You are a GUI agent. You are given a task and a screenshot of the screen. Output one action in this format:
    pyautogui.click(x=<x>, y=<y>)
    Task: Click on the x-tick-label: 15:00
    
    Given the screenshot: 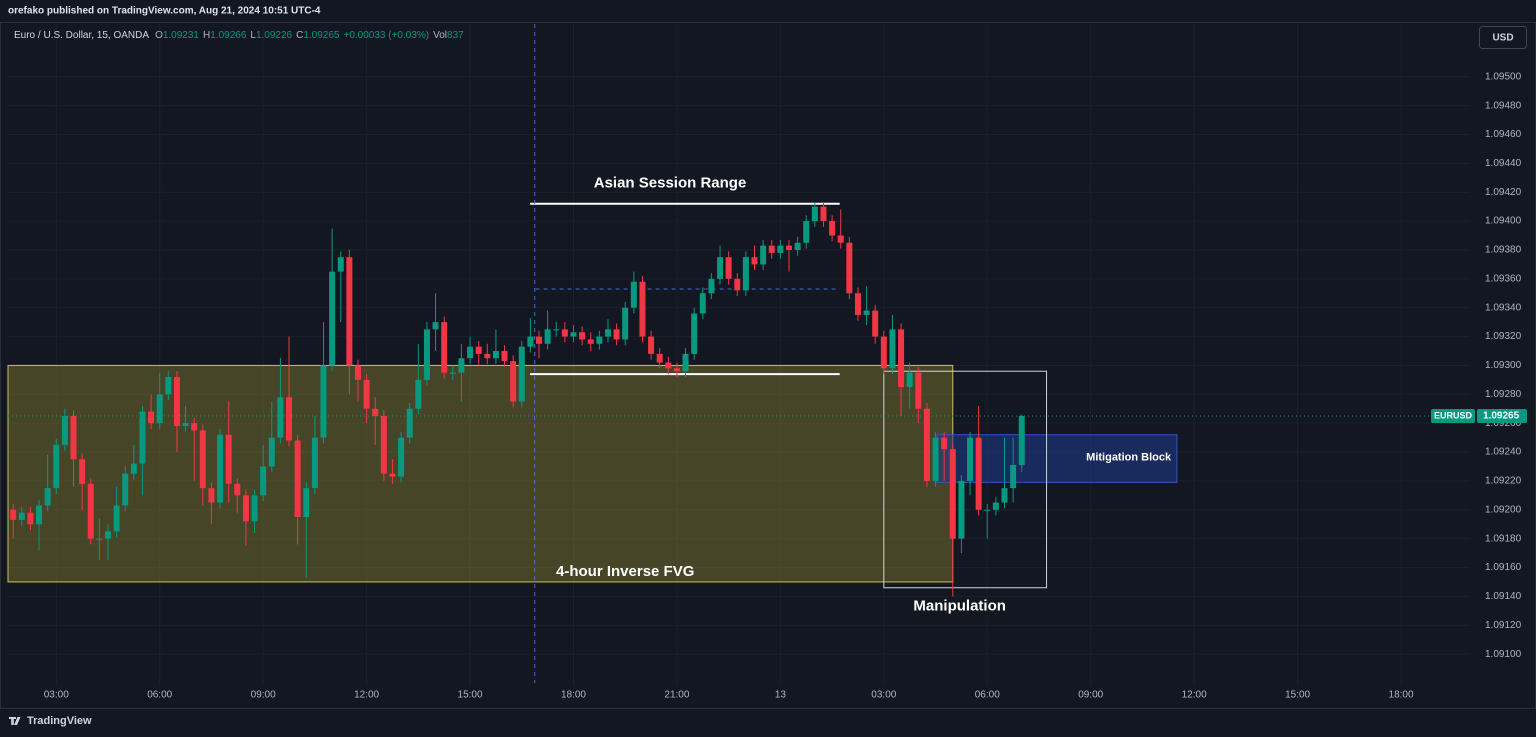 What is the action you would take?
    pyautogui.click(x=470, y=695)
    